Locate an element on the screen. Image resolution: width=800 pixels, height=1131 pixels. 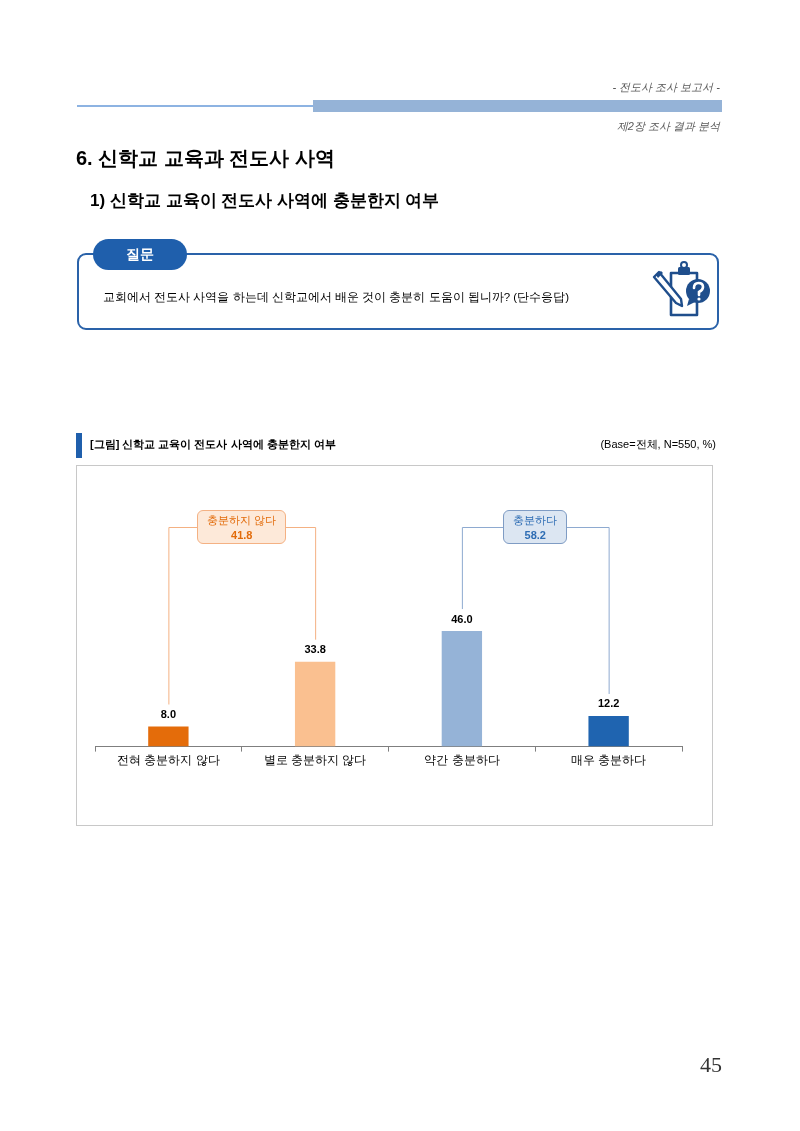
x-tick-label: 매우 충분하다 is located at coordinates (608, 760).